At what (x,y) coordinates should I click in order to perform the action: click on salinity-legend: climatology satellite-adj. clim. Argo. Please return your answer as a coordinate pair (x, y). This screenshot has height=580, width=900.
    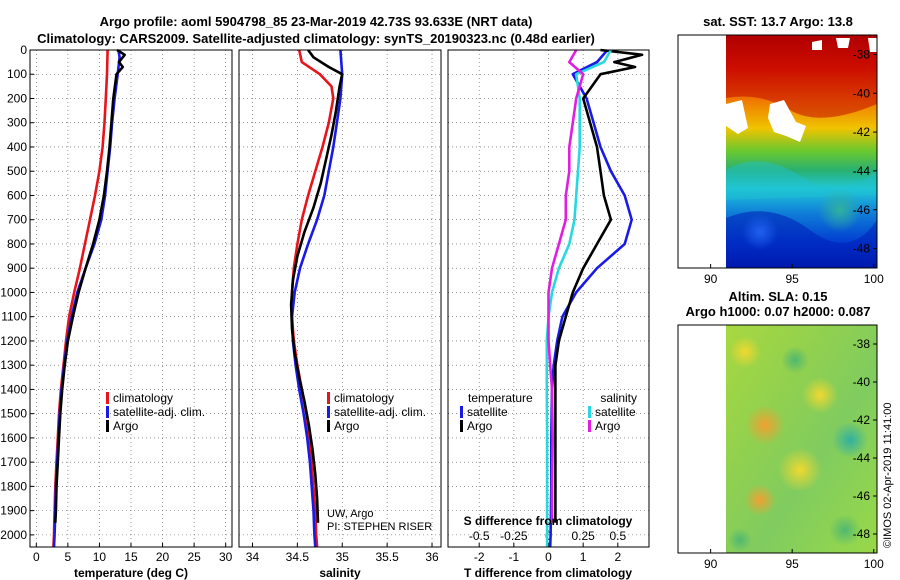
    Looking at the image, I should click on (376, 412).